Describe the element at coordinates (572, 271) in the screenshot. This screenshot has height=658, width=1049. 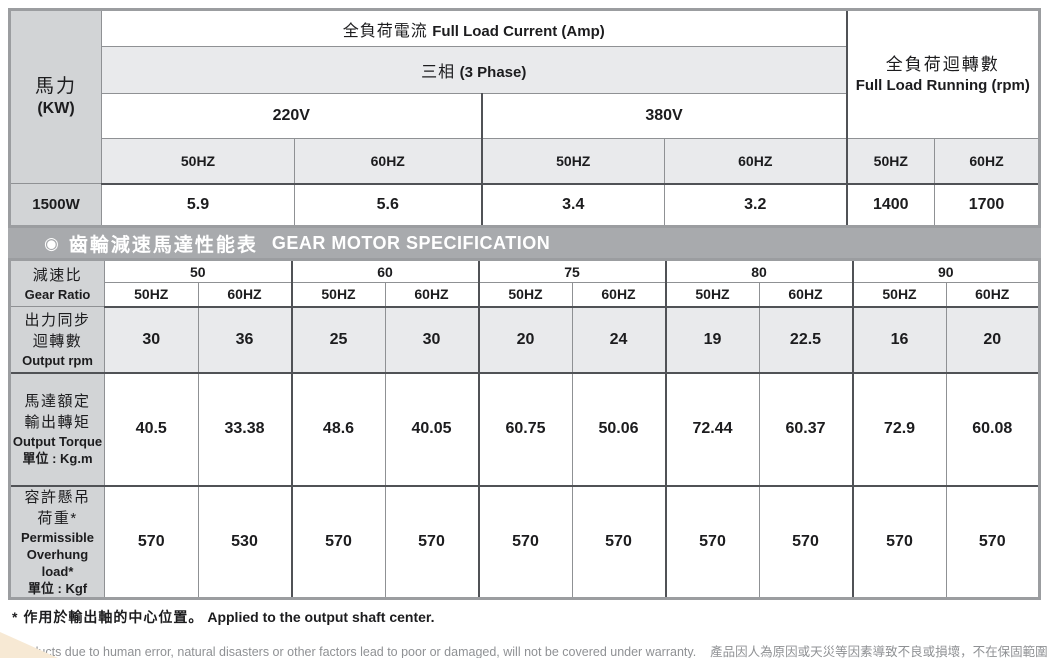
I see `ratio-group-header: 75` at that location.